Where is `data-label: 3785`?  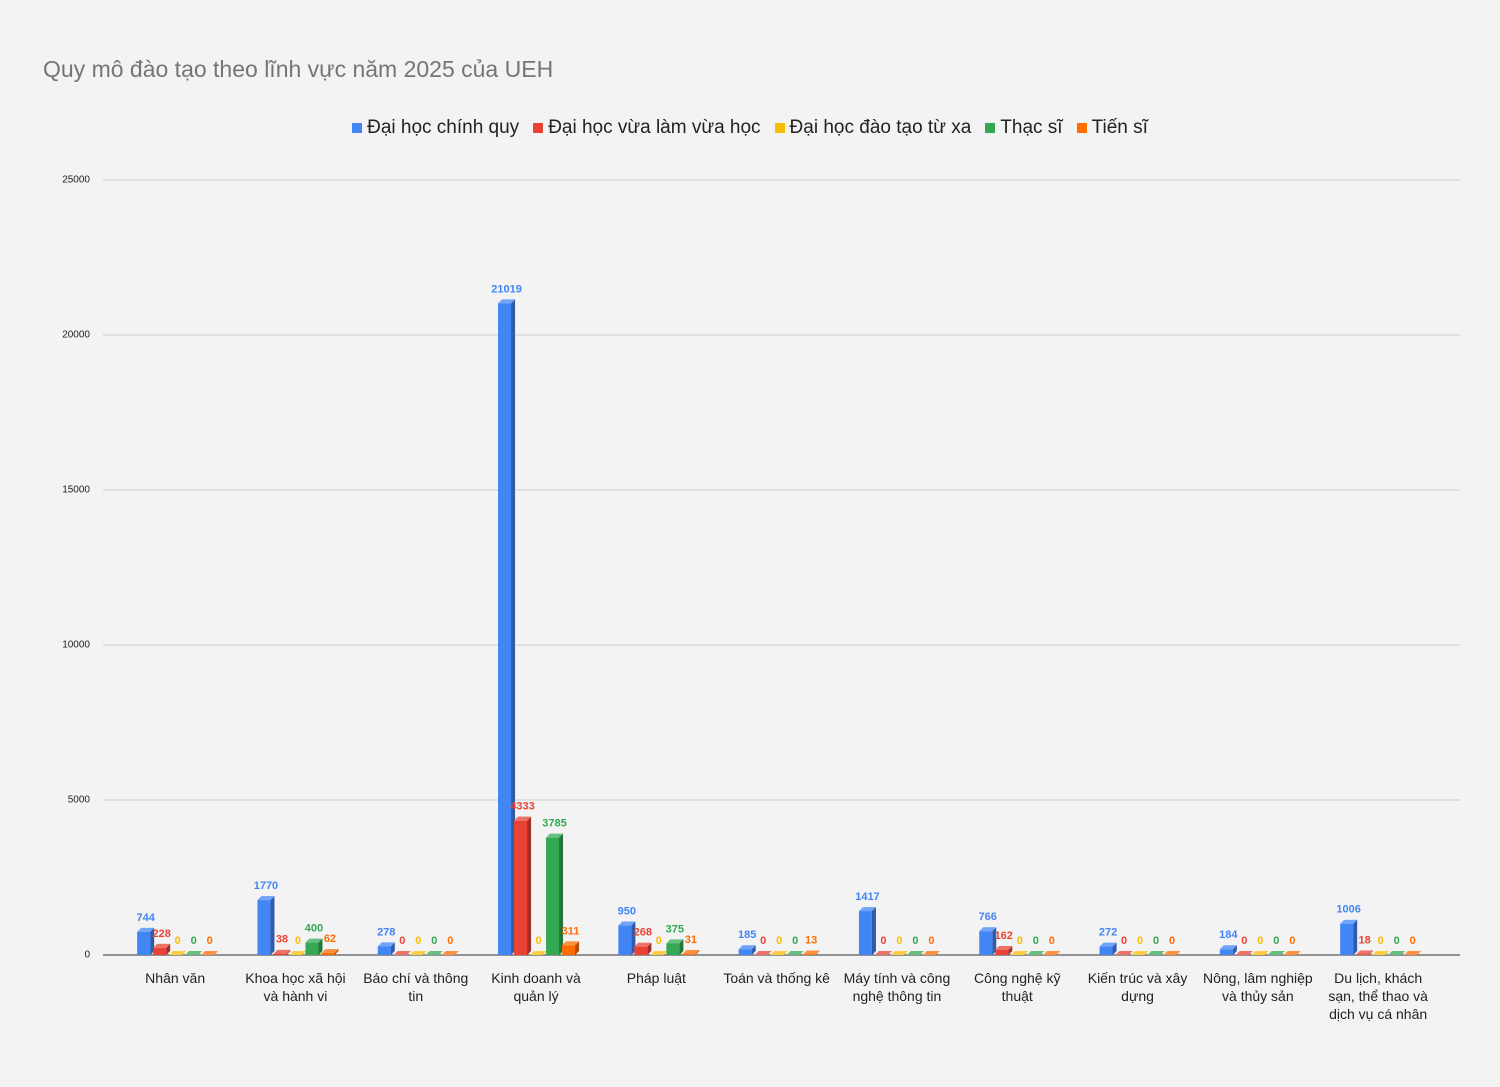
data-label: 3785 is located at coordinates (554, 824).